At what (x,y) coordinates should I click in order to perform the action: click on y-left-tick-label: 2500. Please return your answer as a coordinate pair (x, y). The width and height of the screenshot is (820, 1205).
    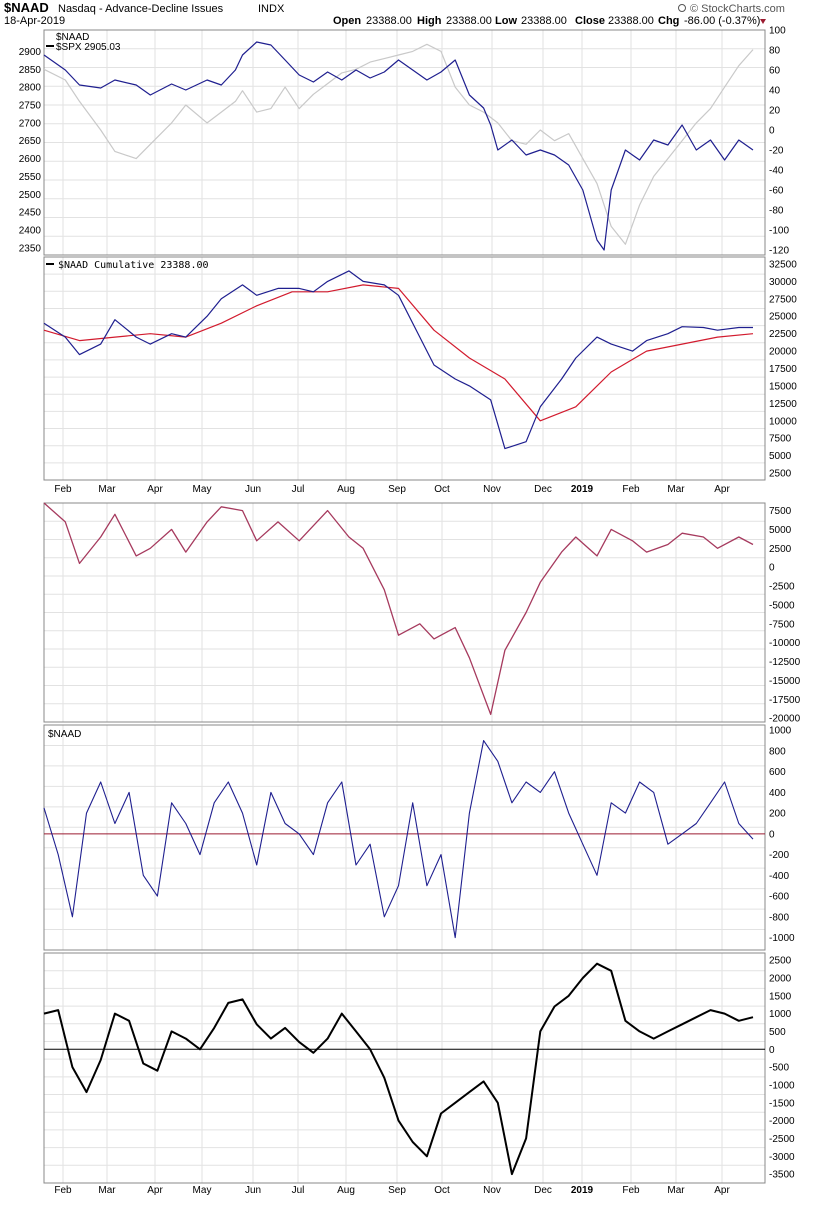
    Looking at the image, I should click on (30, 195).